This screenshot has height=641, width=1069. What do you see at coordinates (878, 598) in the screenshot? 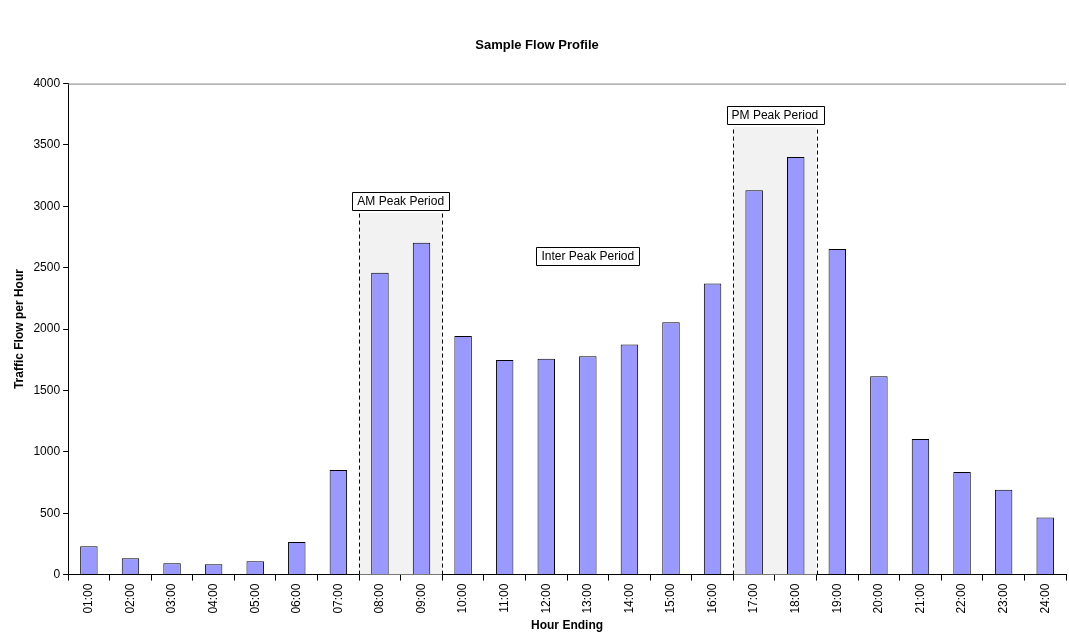
I see `x-tick-label: 20:00` at bounding box center [878, 598].